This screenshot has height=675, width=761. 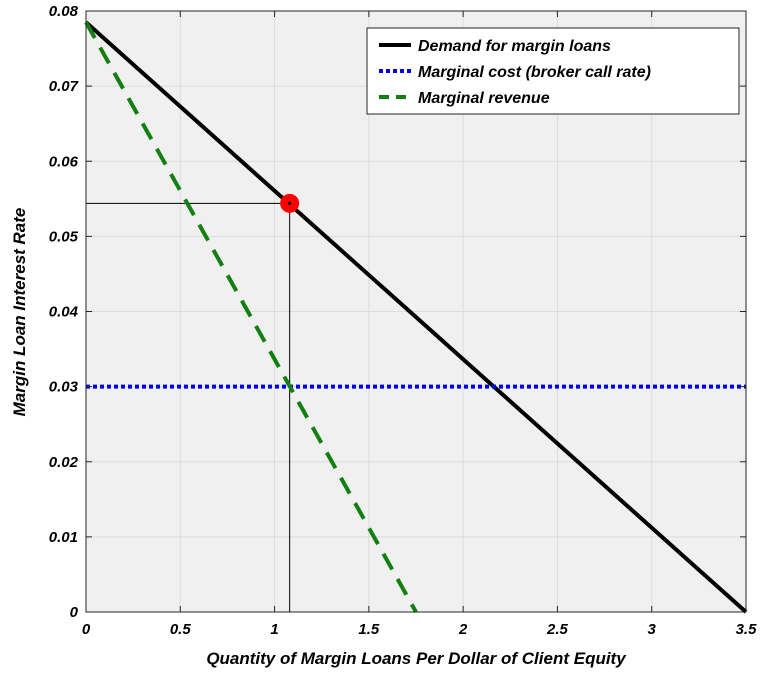 I want to click on x-tick-label: 1, so click(x=274, y=629).